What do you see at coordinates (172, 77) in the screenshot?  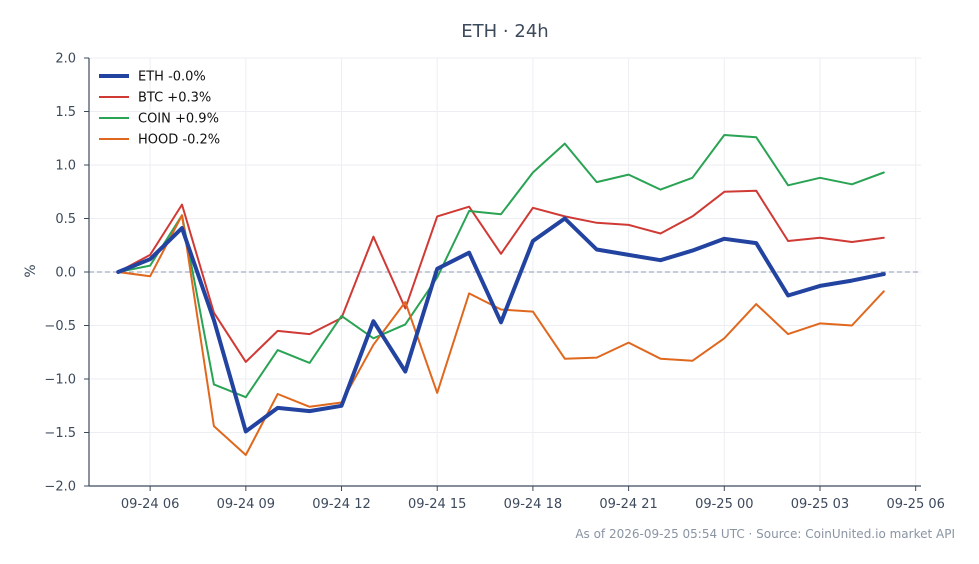 I see `legend-label: ETH -0.0%` at bounding box center [172, 77].